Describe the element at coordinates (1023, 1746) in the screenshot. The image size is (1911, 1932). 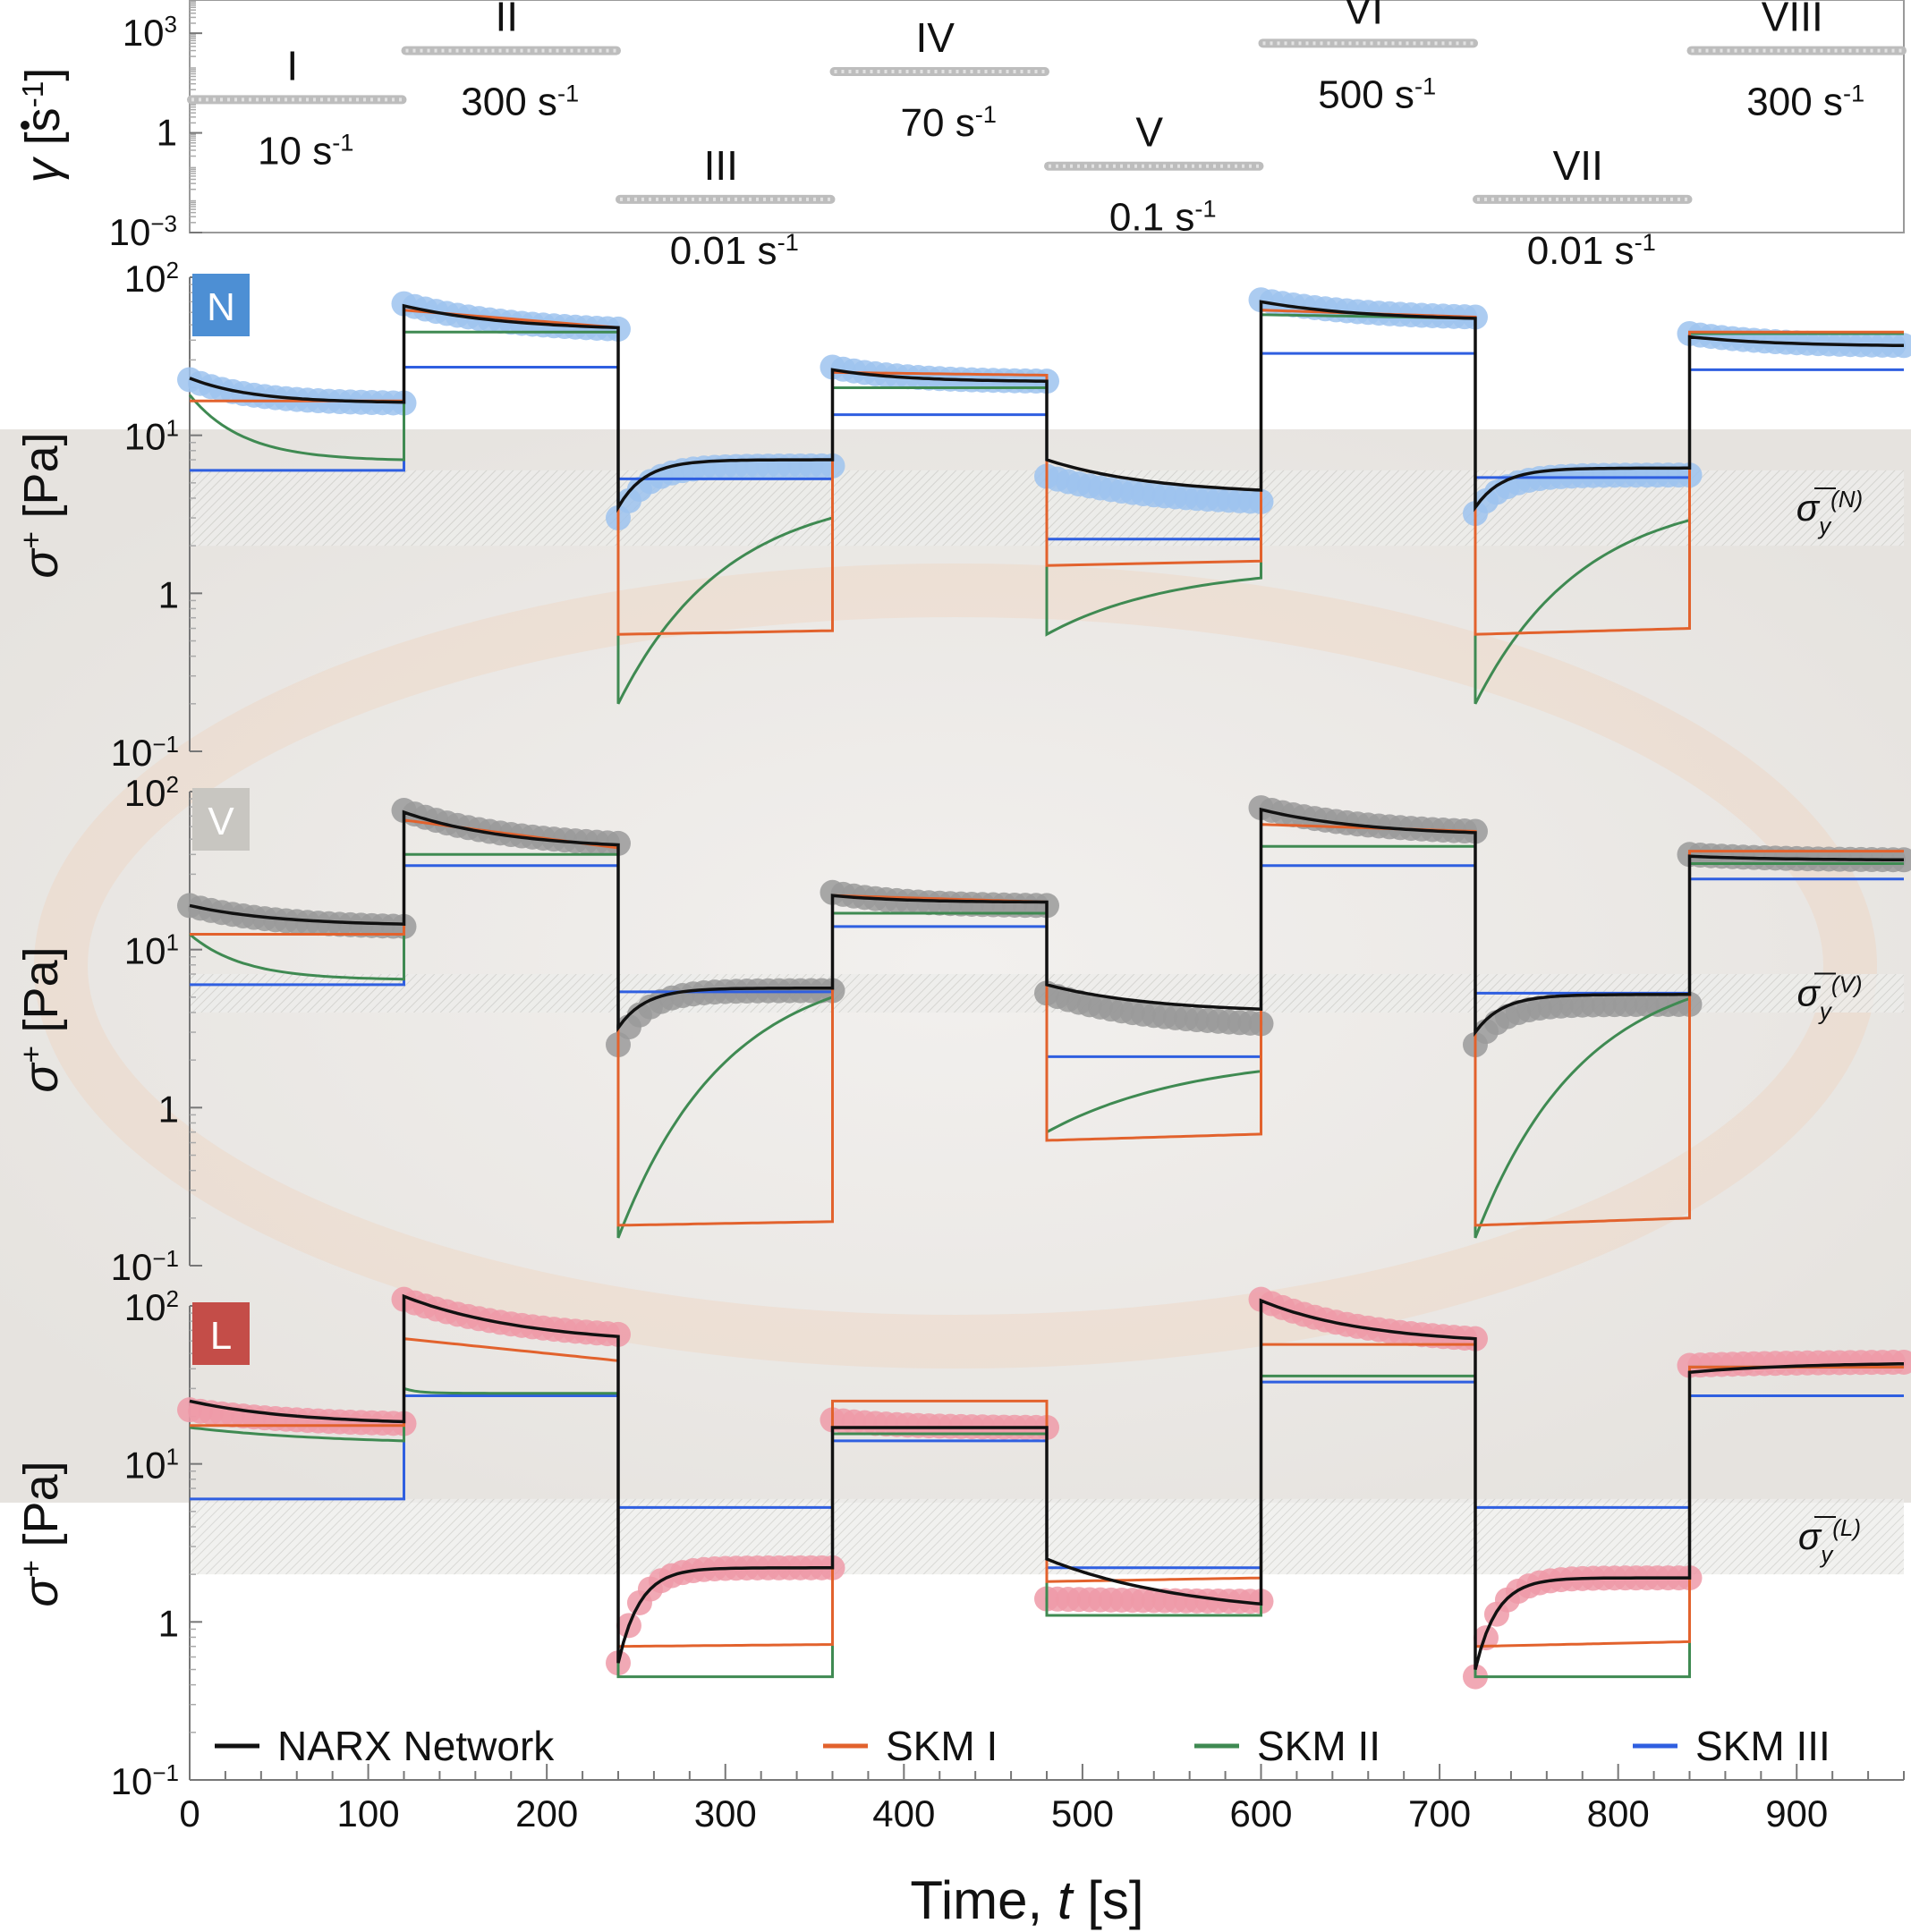
I see `legend: NARX Network SKM I SKM II SKM III` at that location.